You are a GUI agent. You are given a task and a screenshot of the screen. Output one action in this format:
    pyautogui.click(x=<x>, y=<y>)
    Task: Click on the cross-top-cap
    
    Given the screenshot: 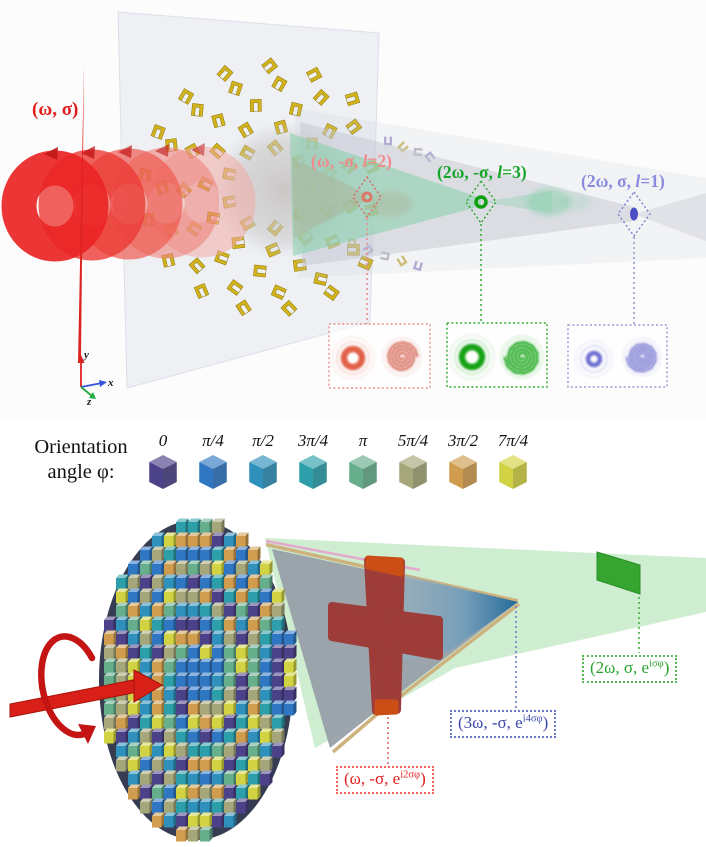 What is the action you would take?
    pyautogui.click(x=384, y=566)
    